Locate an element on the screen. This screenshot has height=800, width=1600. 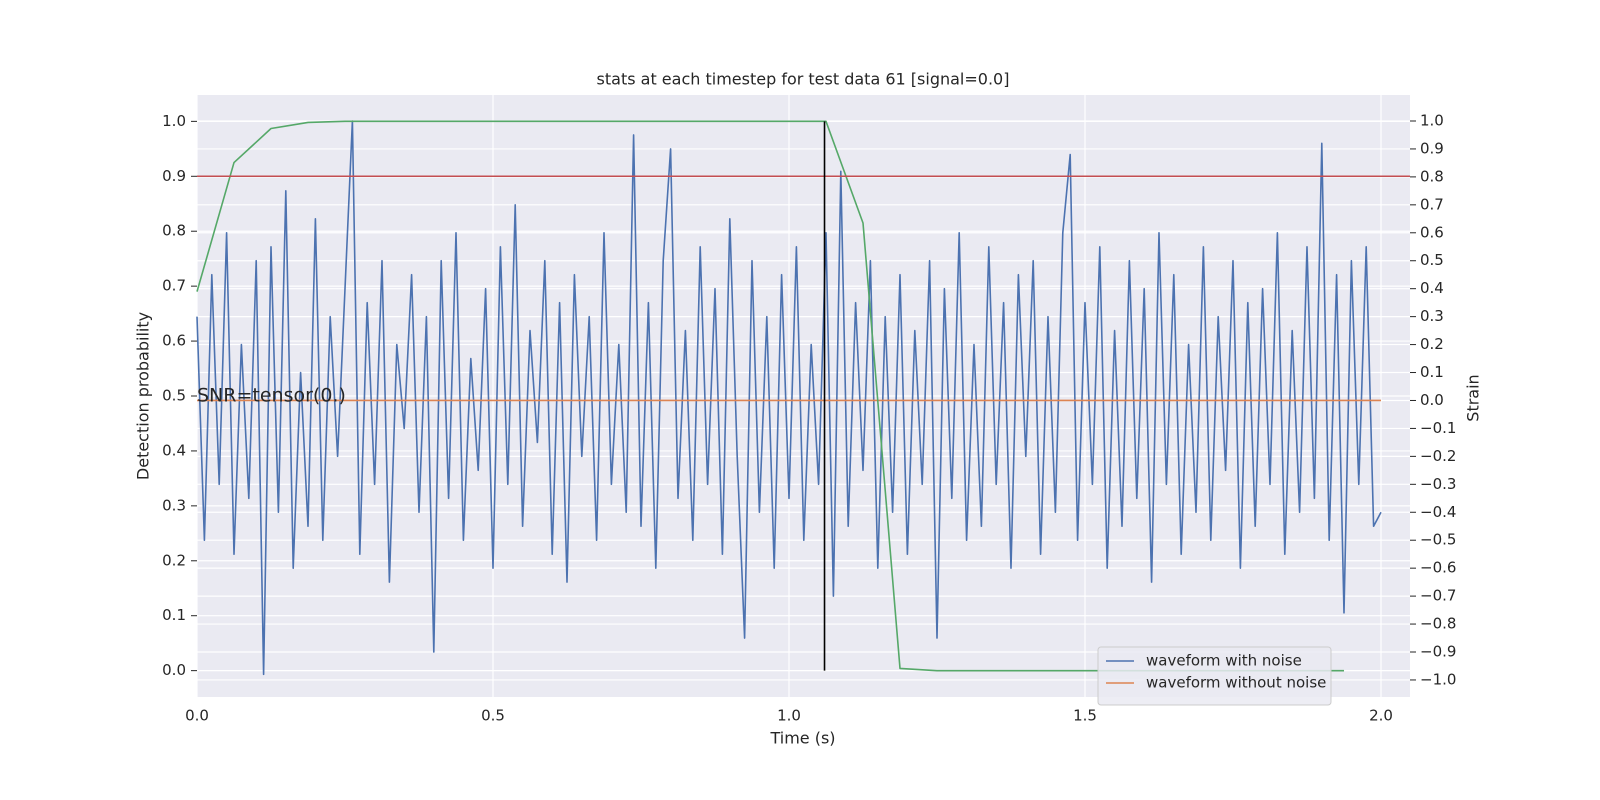
y2-tick-label: 0.6 is located at coordinates (1432, 232).